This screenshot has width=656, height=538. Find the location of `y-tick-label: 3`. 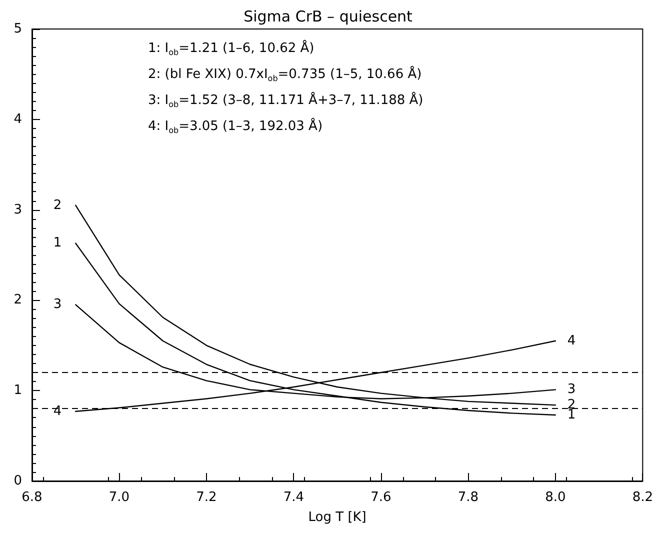

y-tick-label: 3 is located at coordinates (18, 210).